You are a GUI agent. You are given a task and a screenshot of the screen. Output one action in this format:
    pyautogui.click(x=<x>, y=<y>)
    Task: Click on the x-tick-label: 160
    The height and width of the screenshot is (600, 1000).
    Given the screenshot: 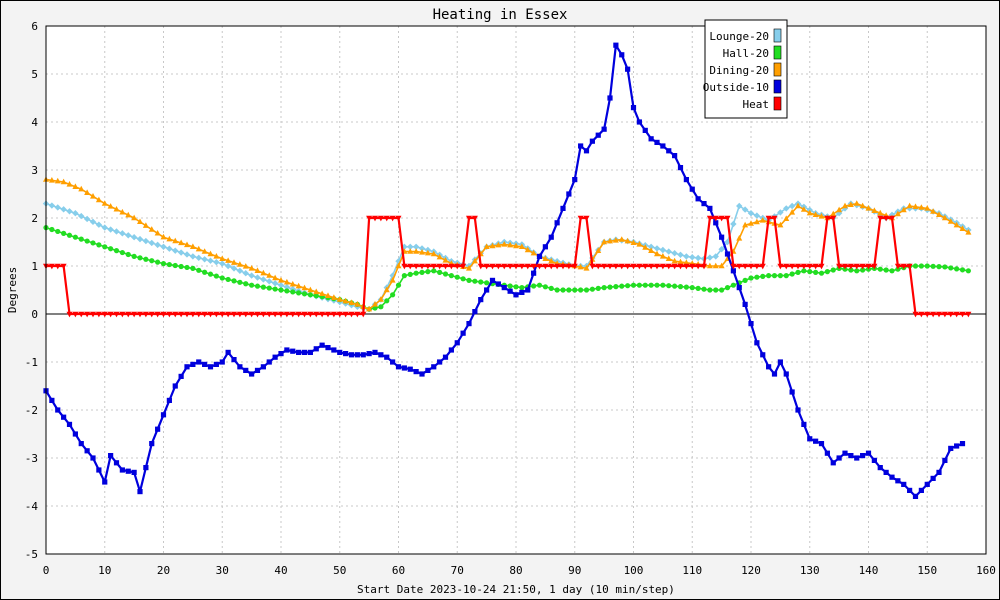 What is the action you would take?
    pyautogui.click(x=986, y=570)
    